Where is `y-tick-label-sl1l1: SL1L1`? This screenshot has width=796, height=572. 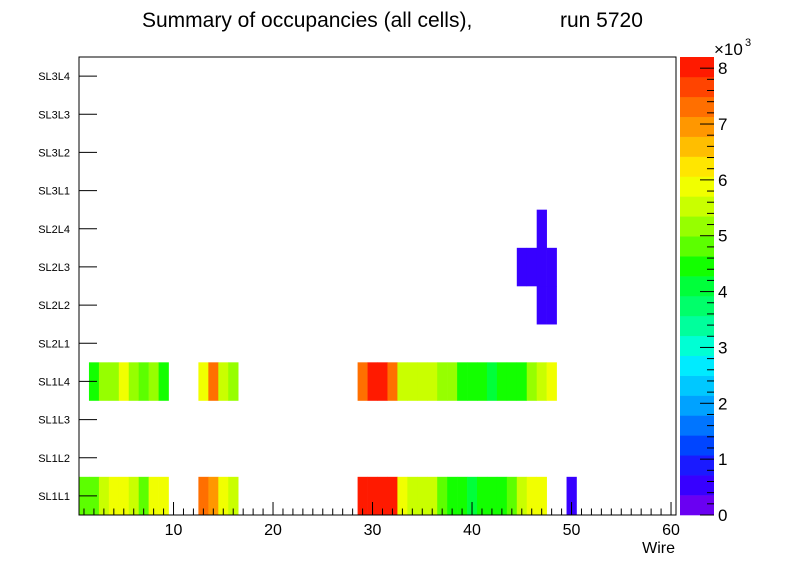 y-tick-label-sl1l1: SL1L1 is located at coordinates (54, 497).